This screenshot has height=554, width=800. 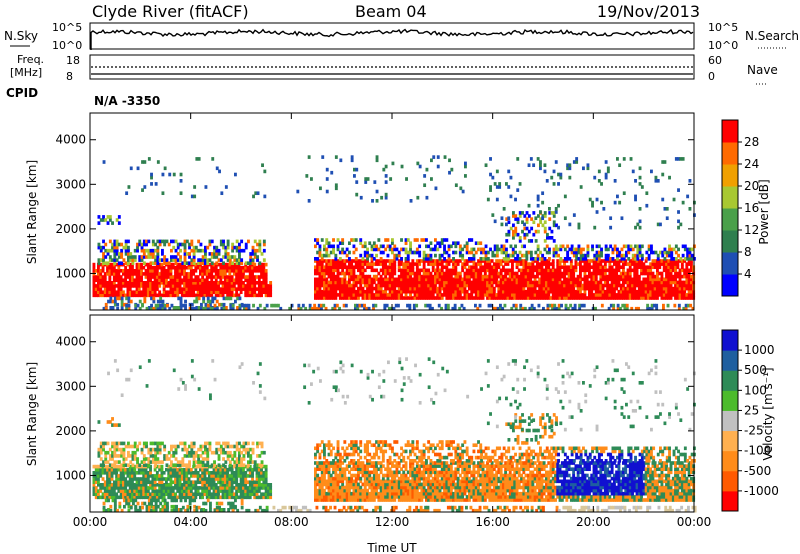 What do you see at coordinates (170, 11) in the screenshot?
I see `station-title: Clyde River (fitACF)` at bounding box center [170, 11].